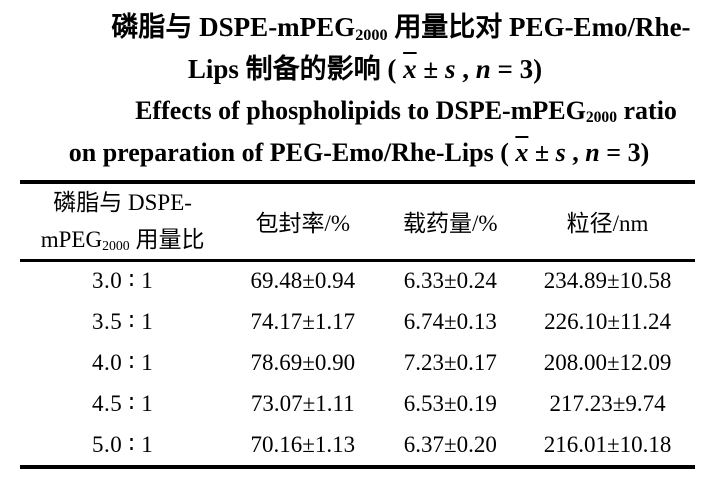  Describe the element at coordinates (607, 321) in the screenshot. I see `particle-size-value: 226.10±11.24` at that location.